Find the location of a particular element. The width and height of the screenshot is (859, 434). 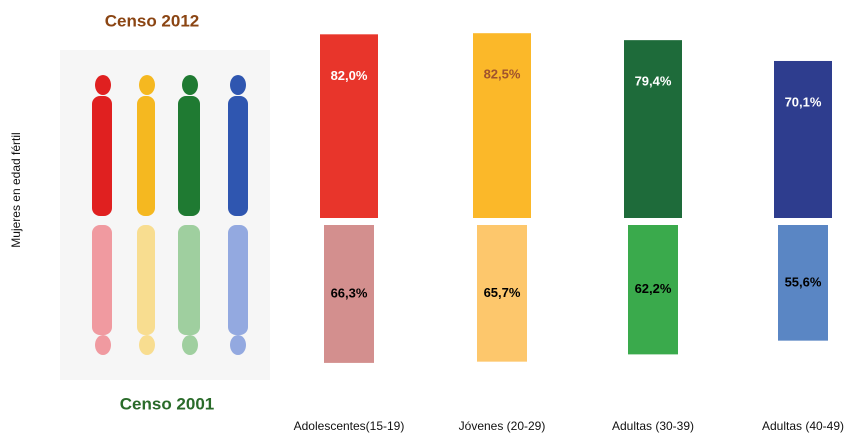

value-label: 70,1% is located at coordinates (803, 101).